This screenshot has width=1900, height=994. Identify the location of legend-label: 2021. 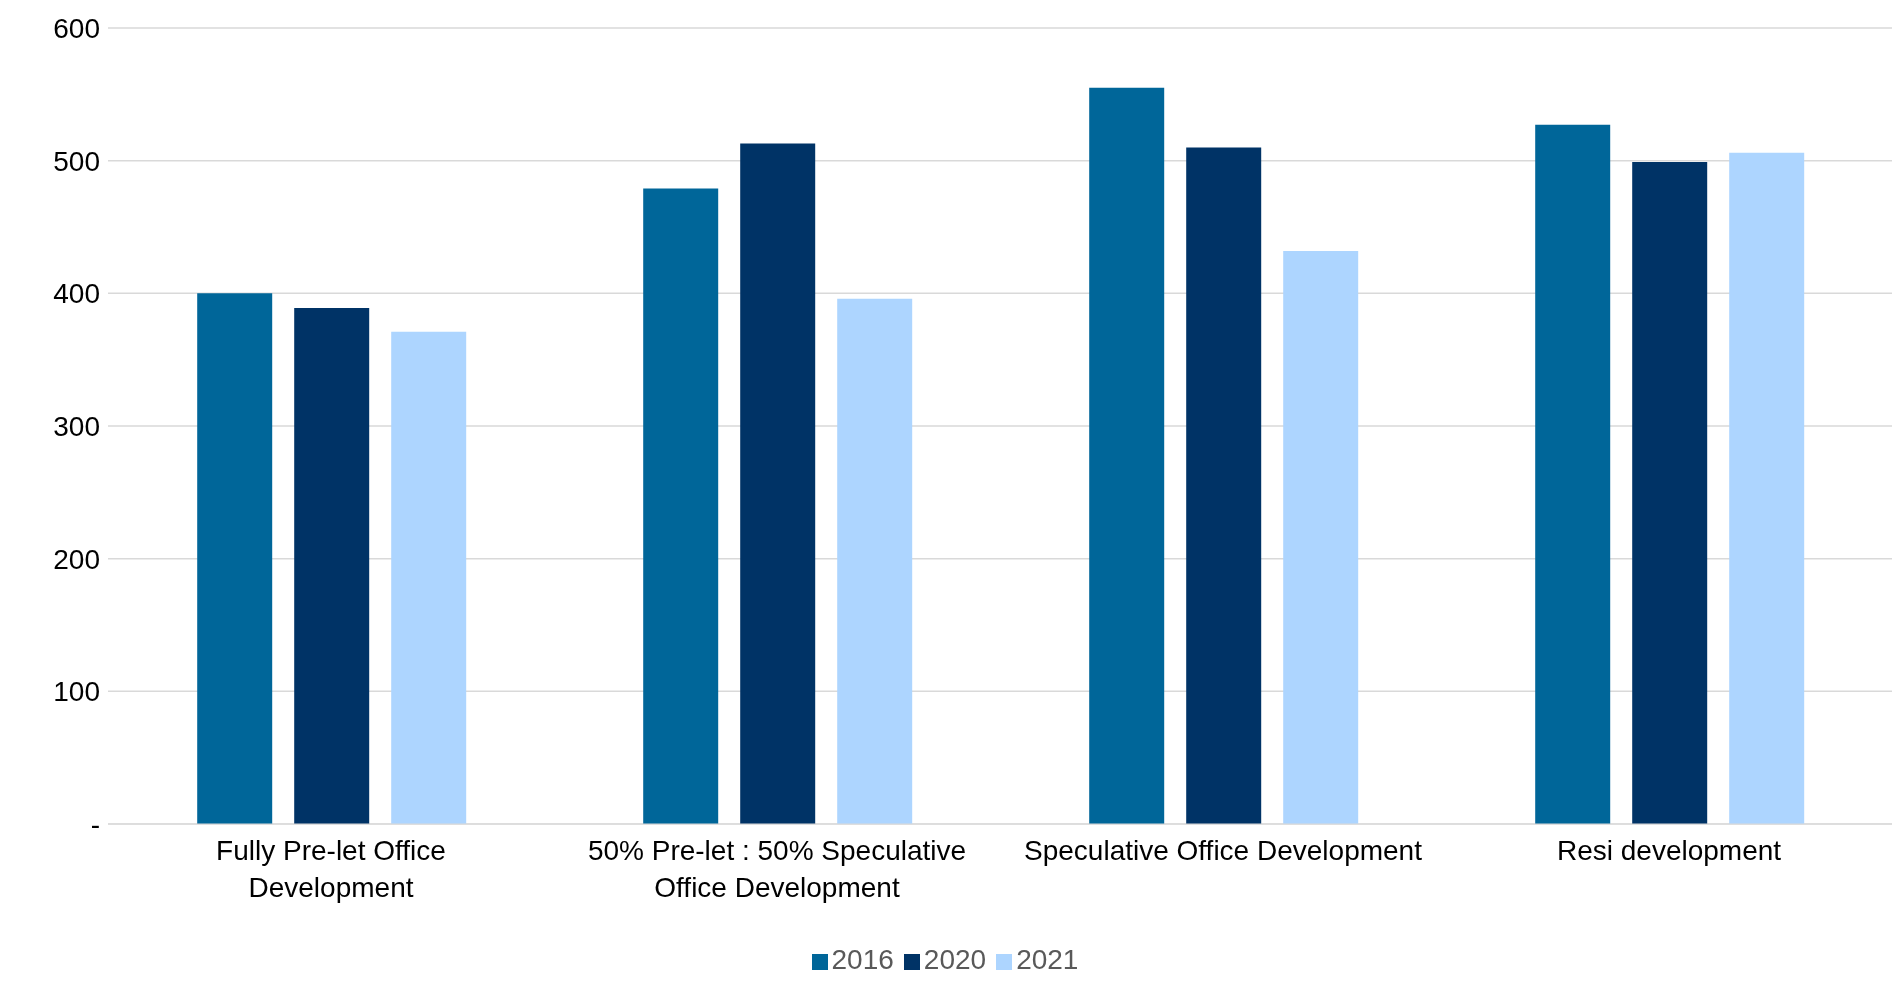
(1047, 959).